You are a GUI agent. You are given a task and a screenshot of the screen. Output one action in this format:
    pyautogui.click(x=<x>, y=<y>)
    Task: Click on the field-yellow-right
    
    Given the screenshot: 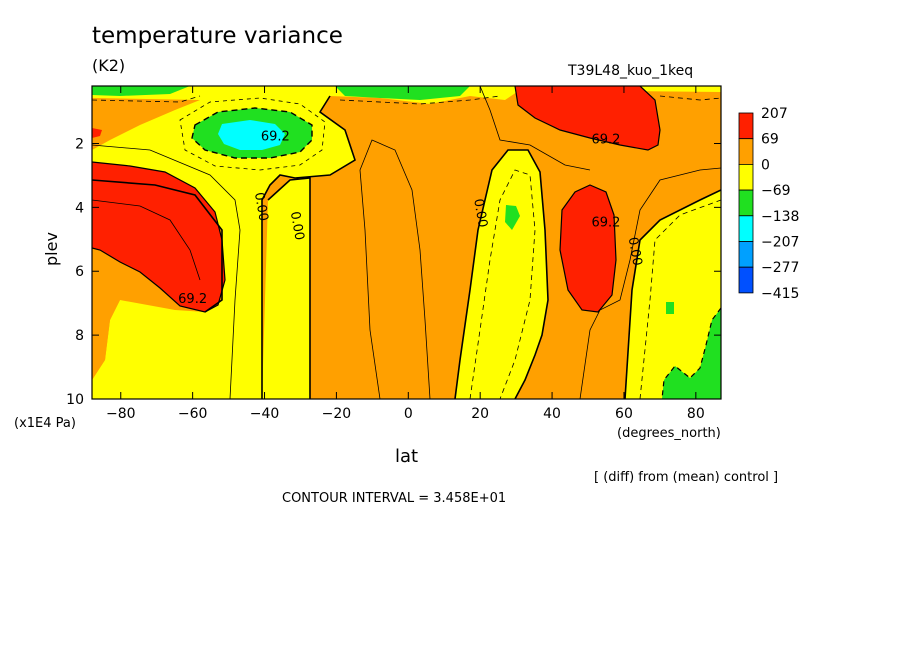 What is the action you would take?
    pyautogui.click(x=673, y=294)
    